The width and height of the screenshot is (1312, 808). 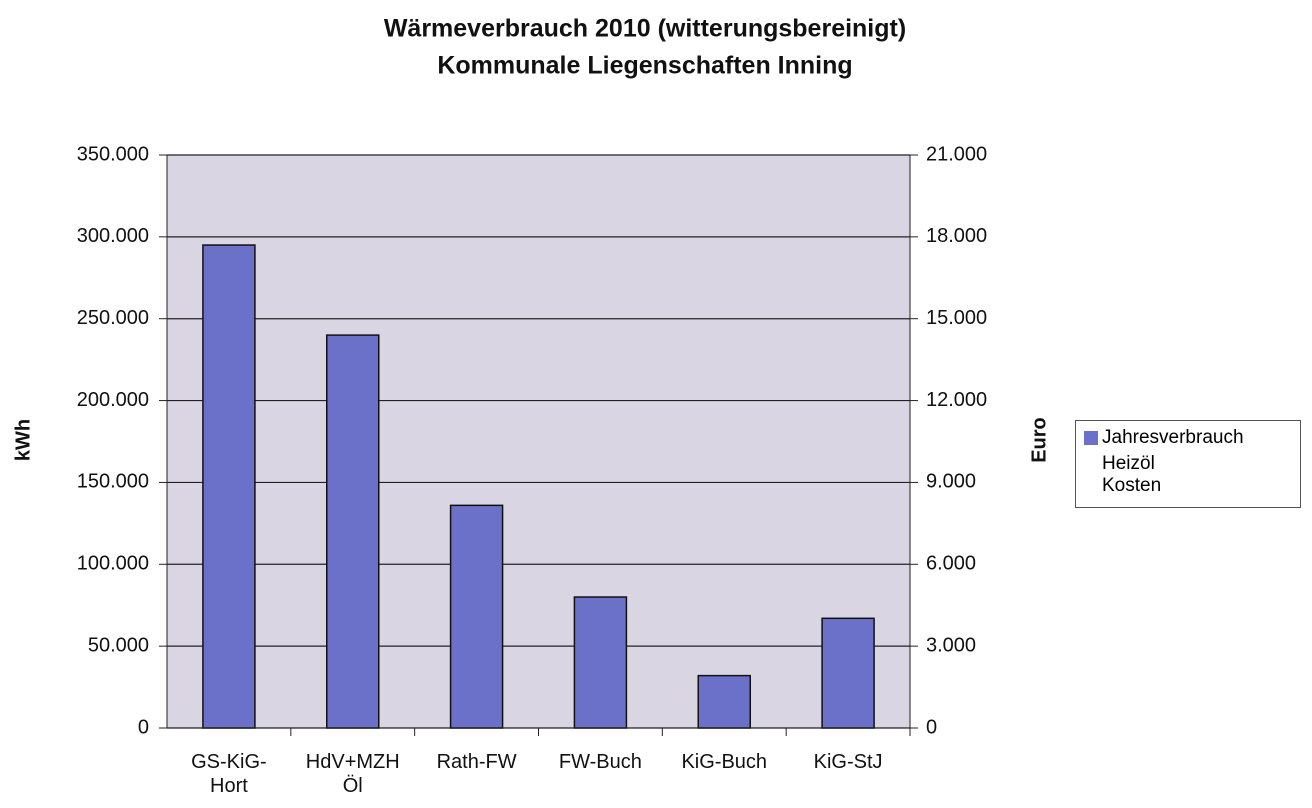 What do you see at coordinates (1188, 475) in the screenshot?
I see `legend-item: Heizöl Kosten` at bounding box center [1188, 475].